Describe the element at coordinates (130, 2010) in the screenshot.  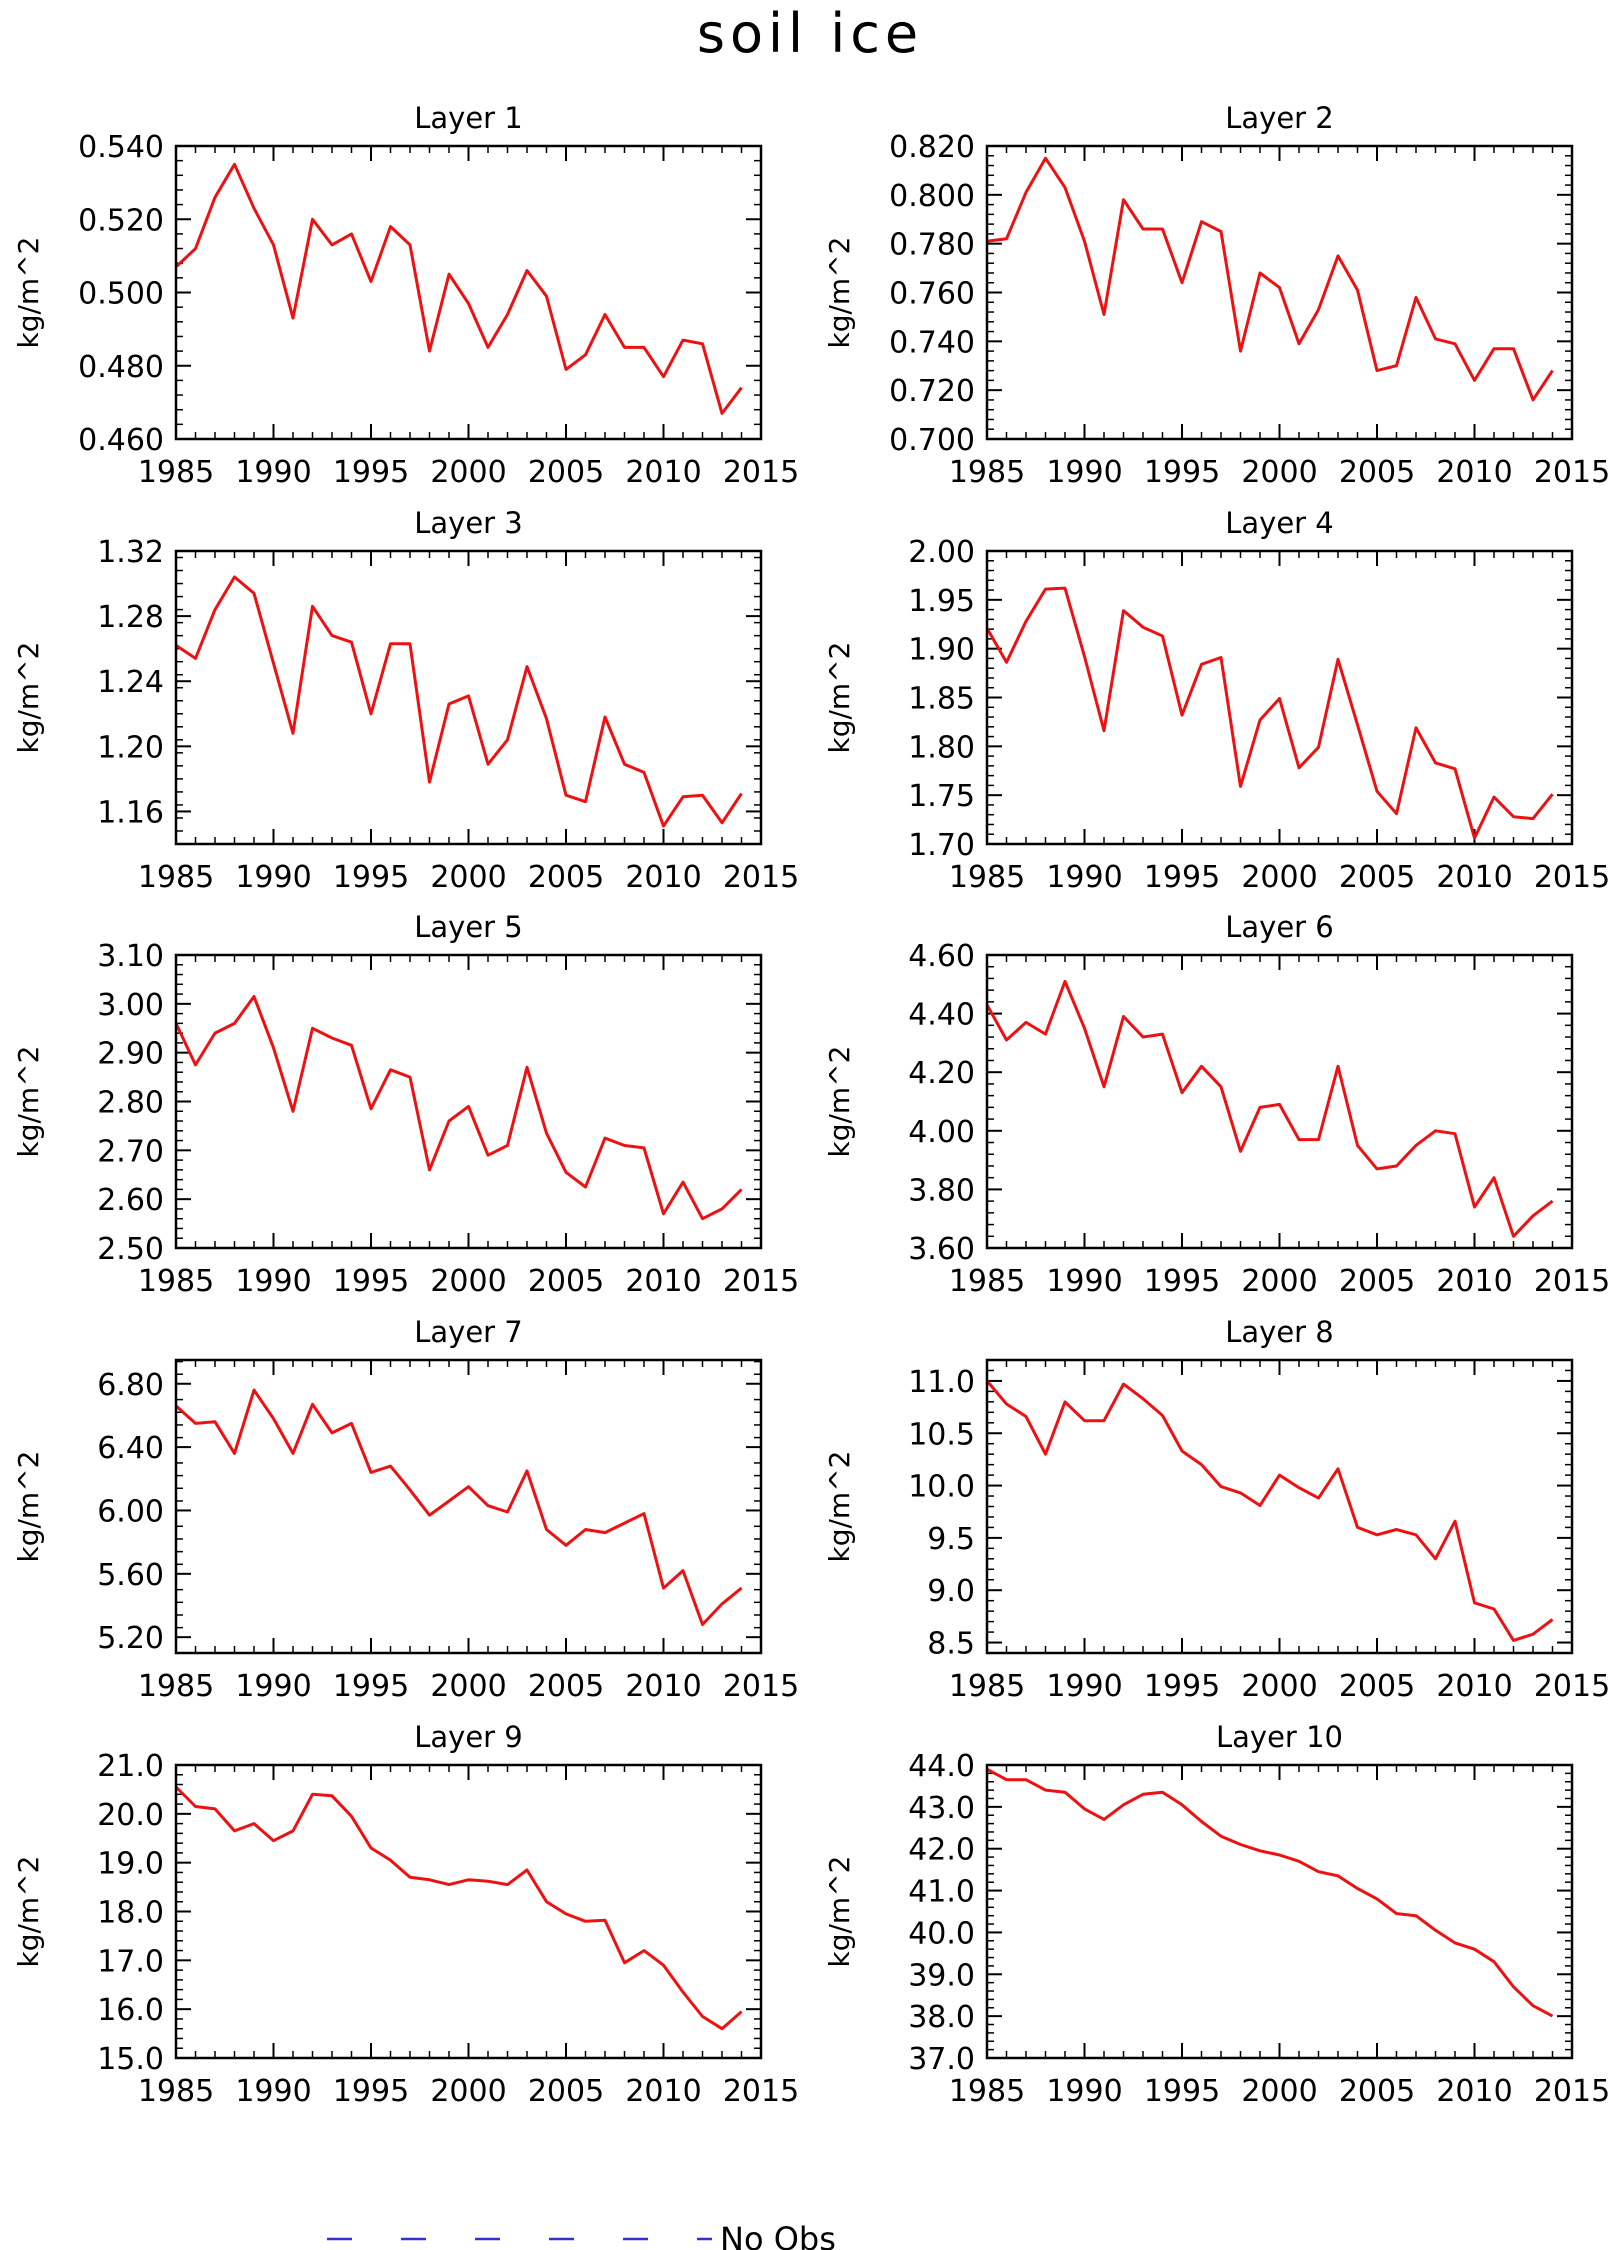
I see `y-tick-label: 16.0` at that location.